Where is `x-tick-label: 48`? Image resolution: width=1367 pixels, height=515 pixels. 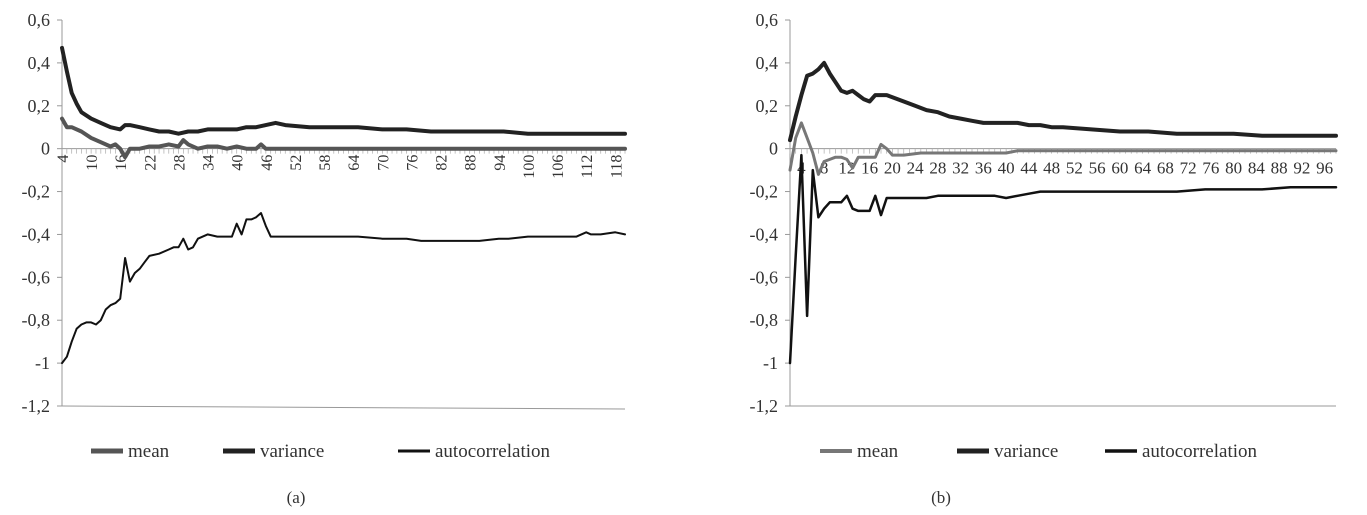
x-tick-label: 48 is located at coordinates (1051, 168).